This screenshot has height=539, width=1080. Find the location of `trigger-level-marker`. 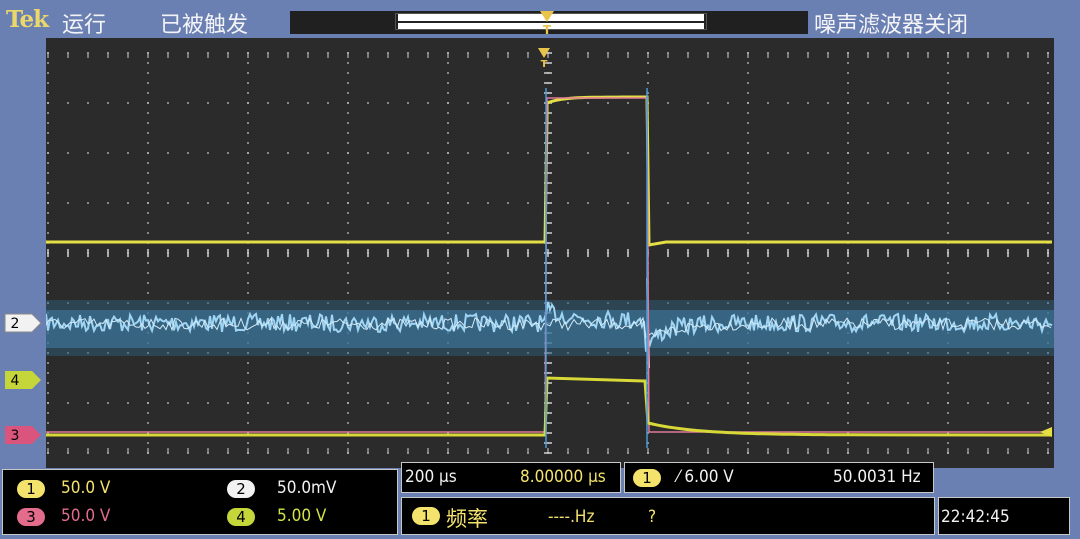

trigger-level-marker is located at coordinates (1046, 432).